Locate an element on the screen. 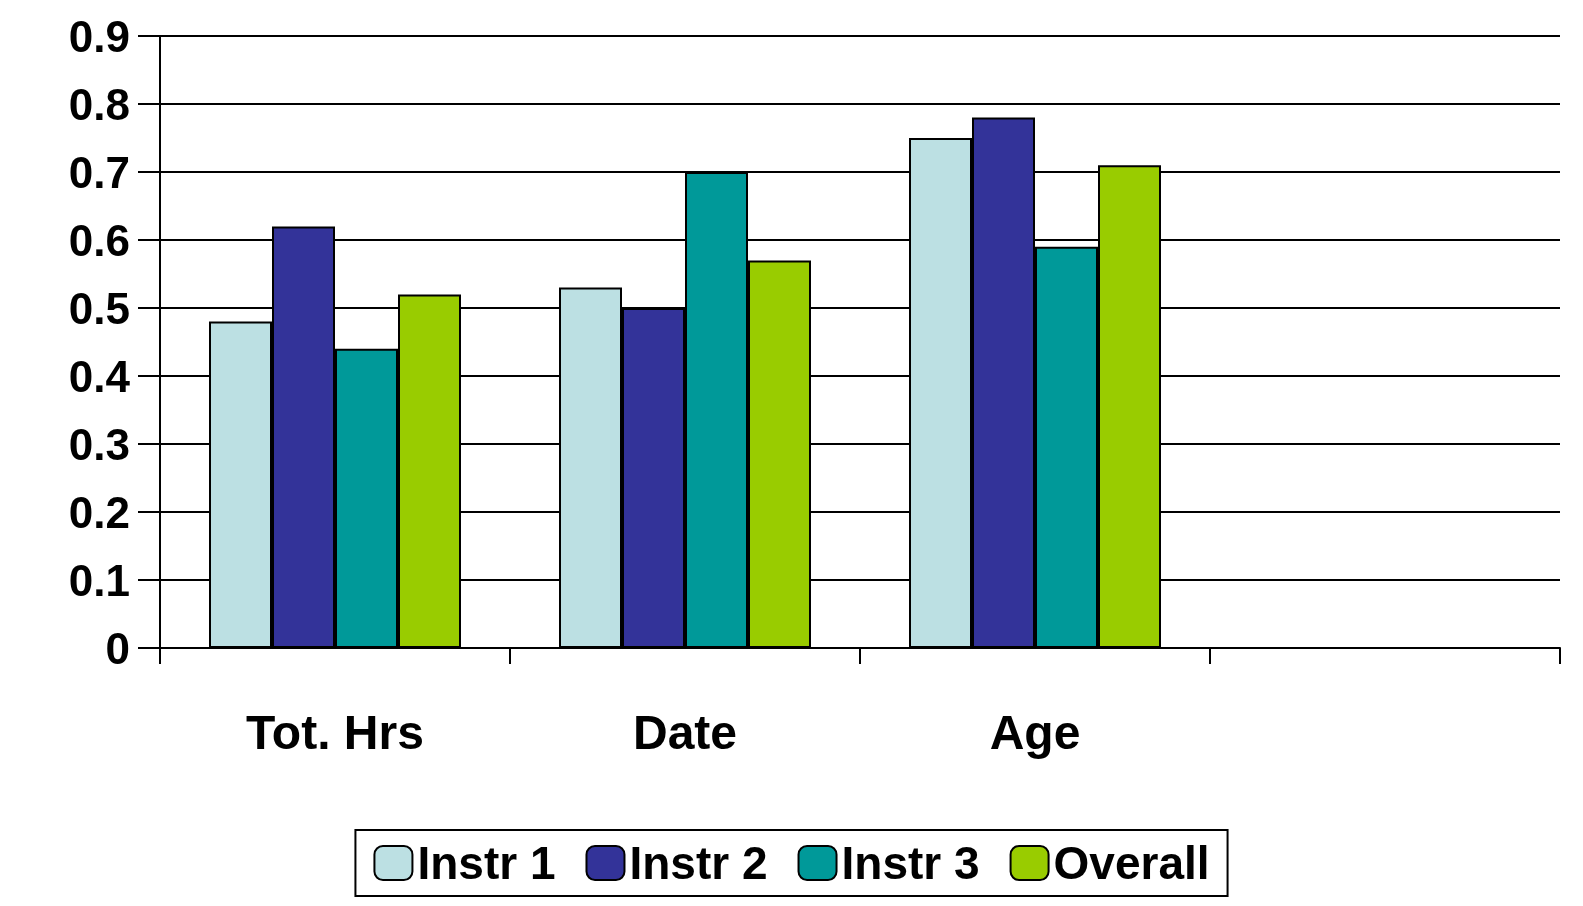 The image size is (1583, 906). x-tick-label: Age is located at coordinates (1035, 732).